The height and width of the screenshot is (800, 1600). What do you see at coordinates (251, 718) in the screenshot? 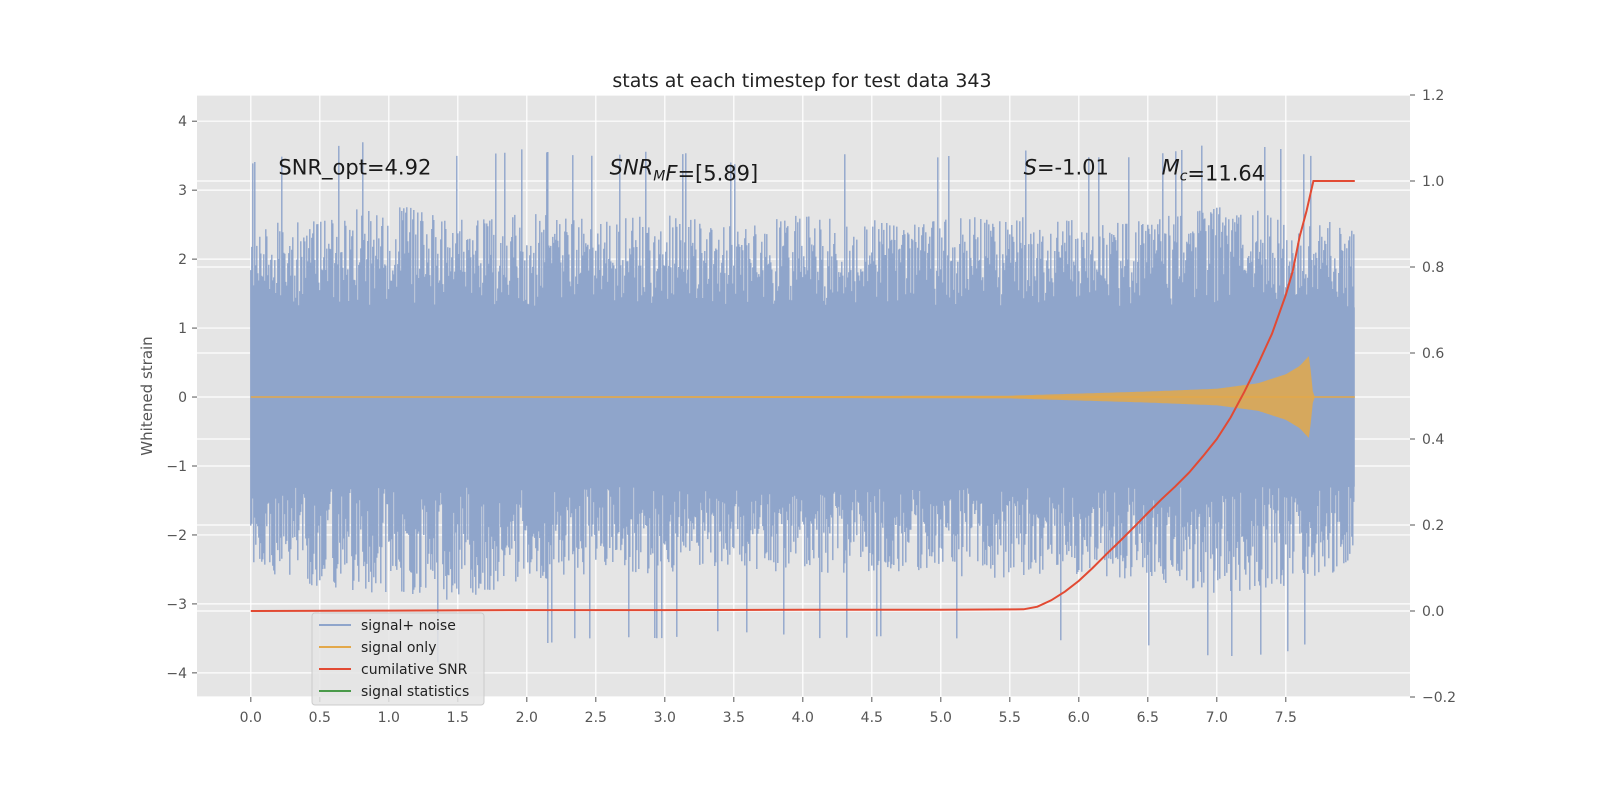
I see `x-tick-label: 0.0` at bounding box center [251, 718].